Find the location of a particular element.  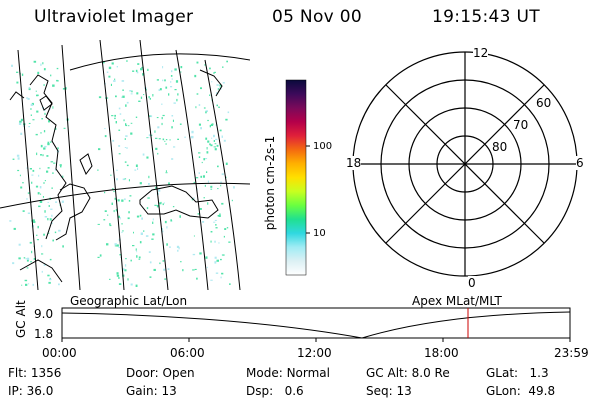

status-seq: Seq: 13 is located at coordinates (389, 391).